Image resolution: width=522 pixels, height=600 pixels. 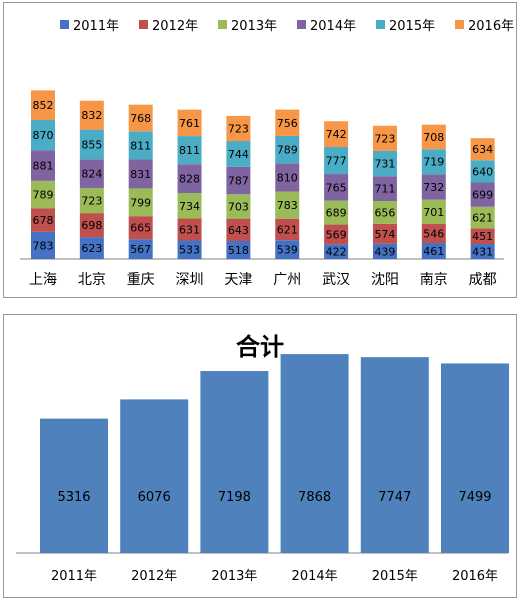 I want to click on data-label: 569, so click(x=336, y=234).